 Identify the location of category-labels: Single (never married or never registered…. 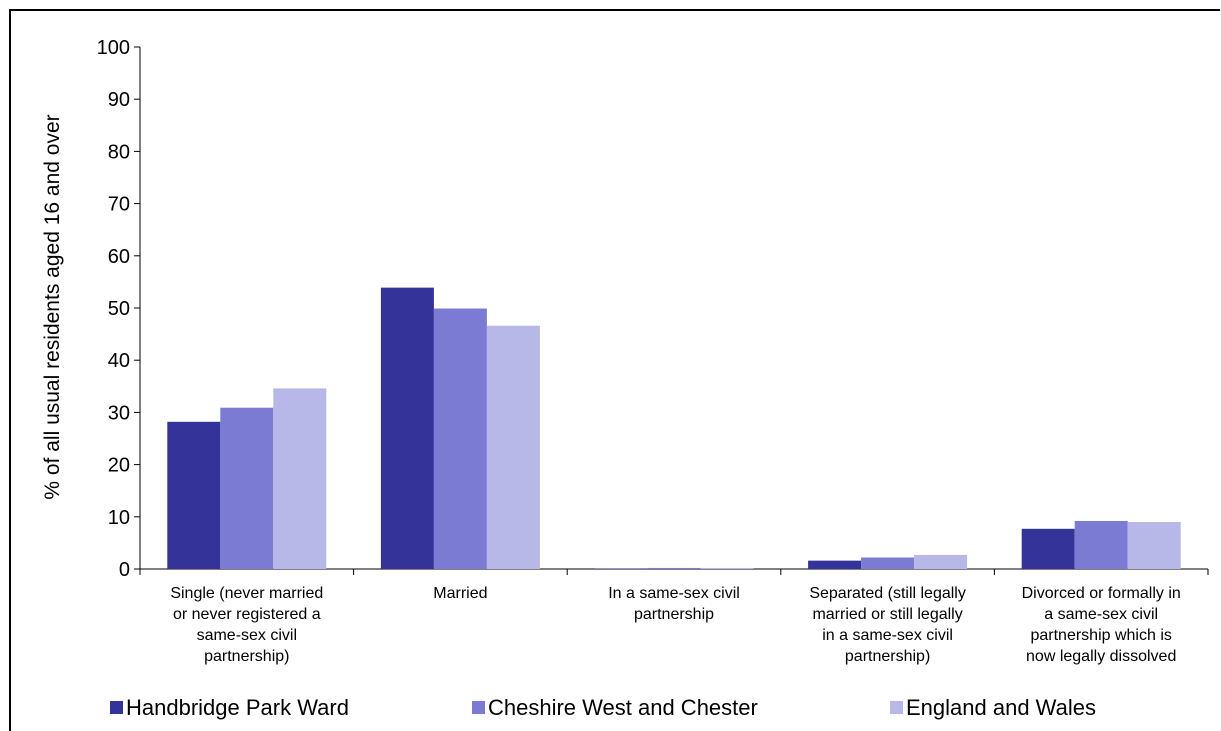
(675, 625).